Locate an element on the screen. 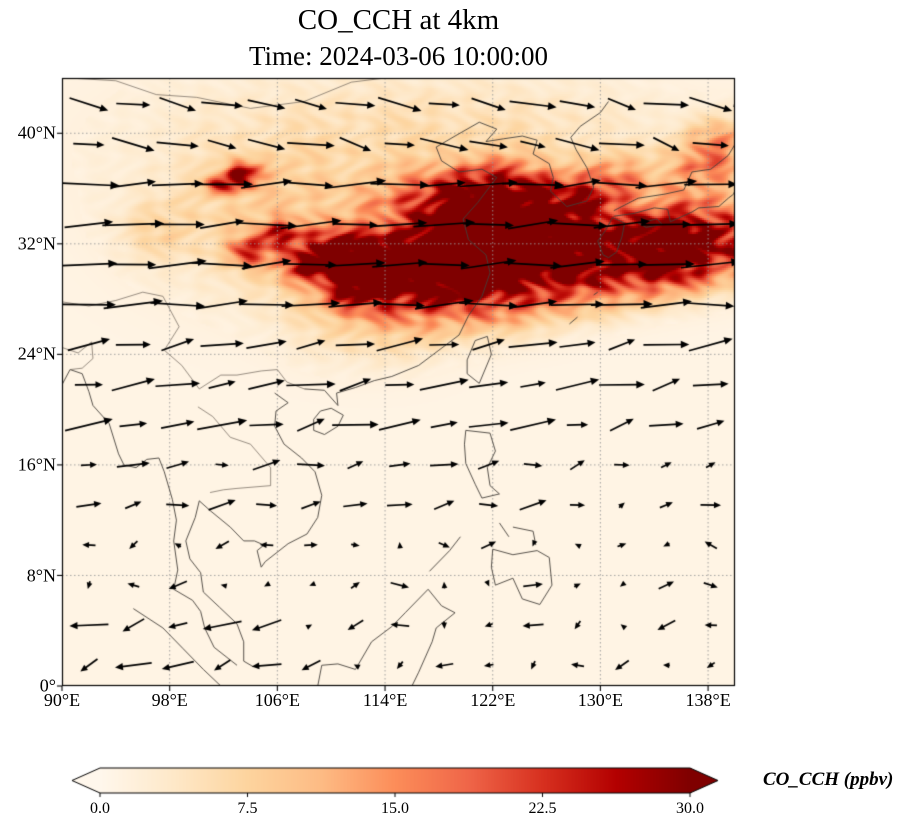  y-tick-label: 40°N is located at coordinates (36, 132).